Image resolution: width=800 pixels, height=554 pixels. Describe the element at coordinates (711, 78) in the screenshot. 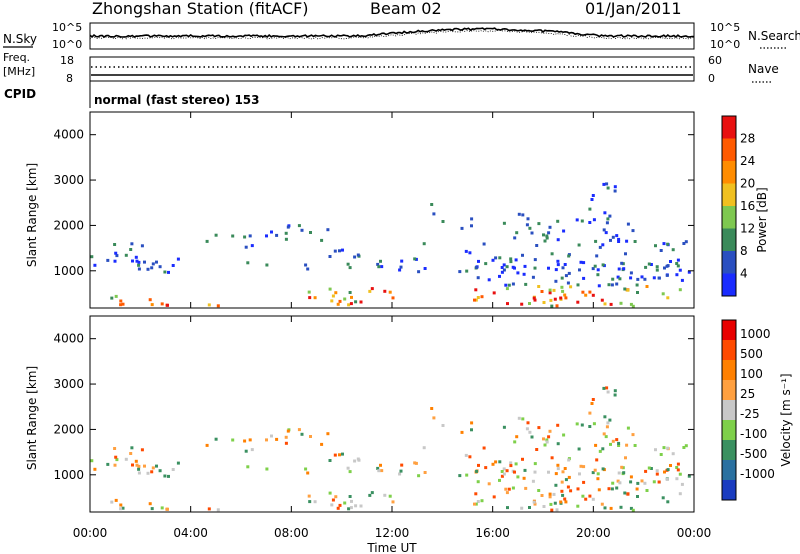

I see `nave-tick-low: 0` at that location.